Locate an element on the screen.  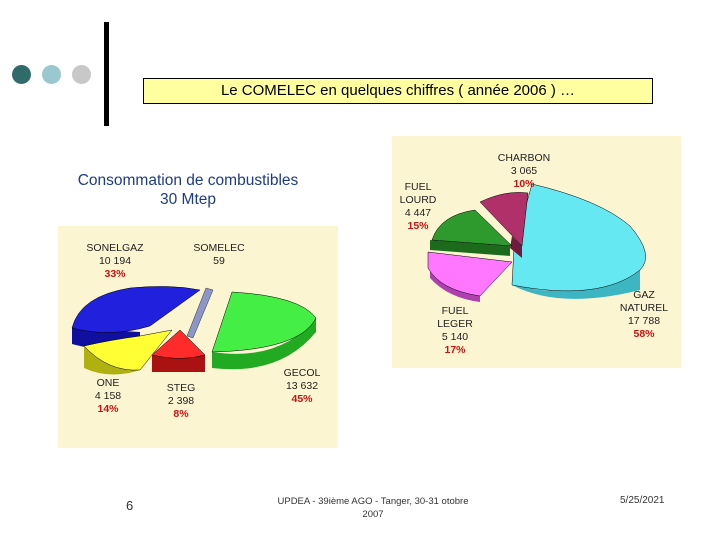
slice-fuel-lourd-top is located at coordinates (472, 228).